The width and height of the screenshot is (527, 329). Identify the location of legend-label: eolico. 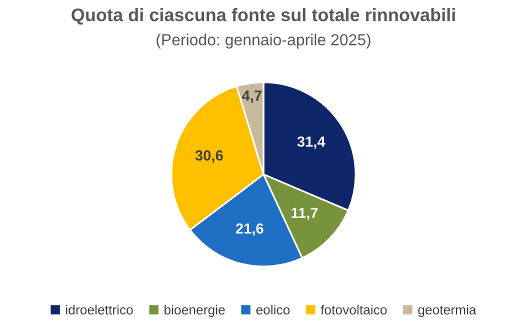
(273, 309).